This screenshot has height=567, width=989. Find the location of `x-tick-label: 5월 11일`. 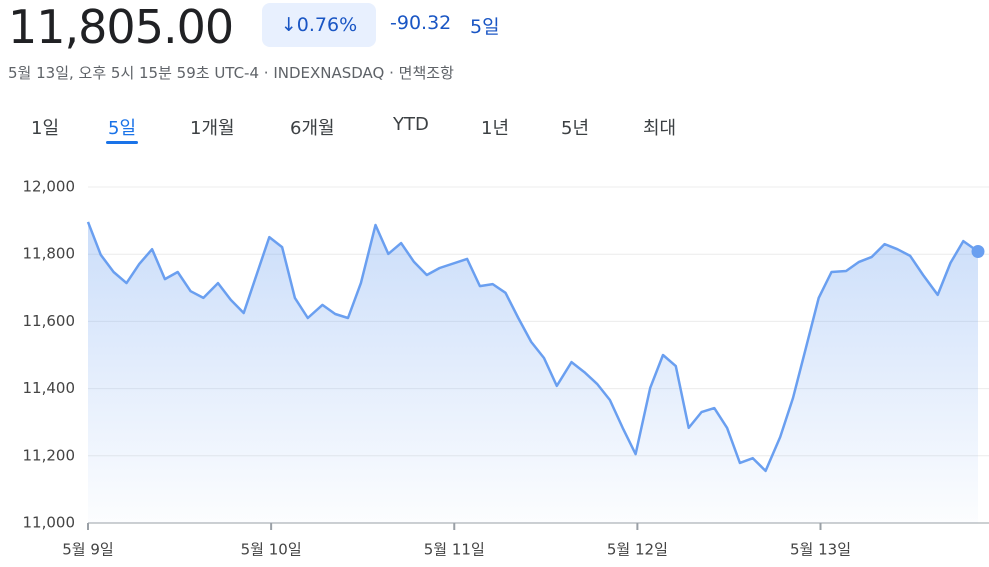

x-tick-label: 5월 11일 is located at coordinates (454, 550).